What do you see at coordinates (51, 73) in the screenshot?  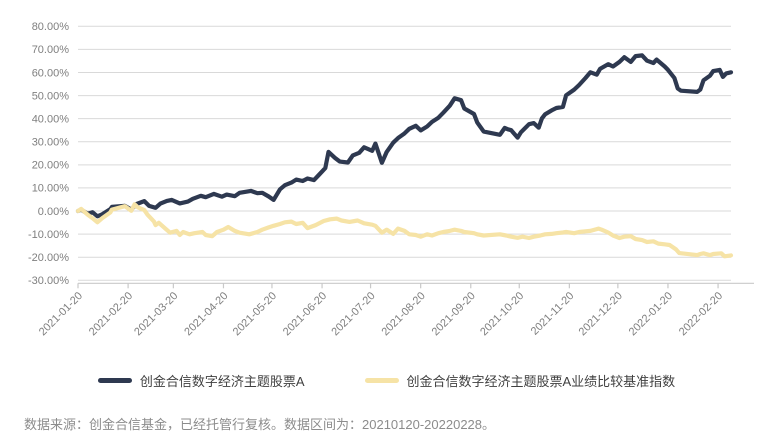 I see `y-tick-label: 60.00%` at bounding box center [51, 73].